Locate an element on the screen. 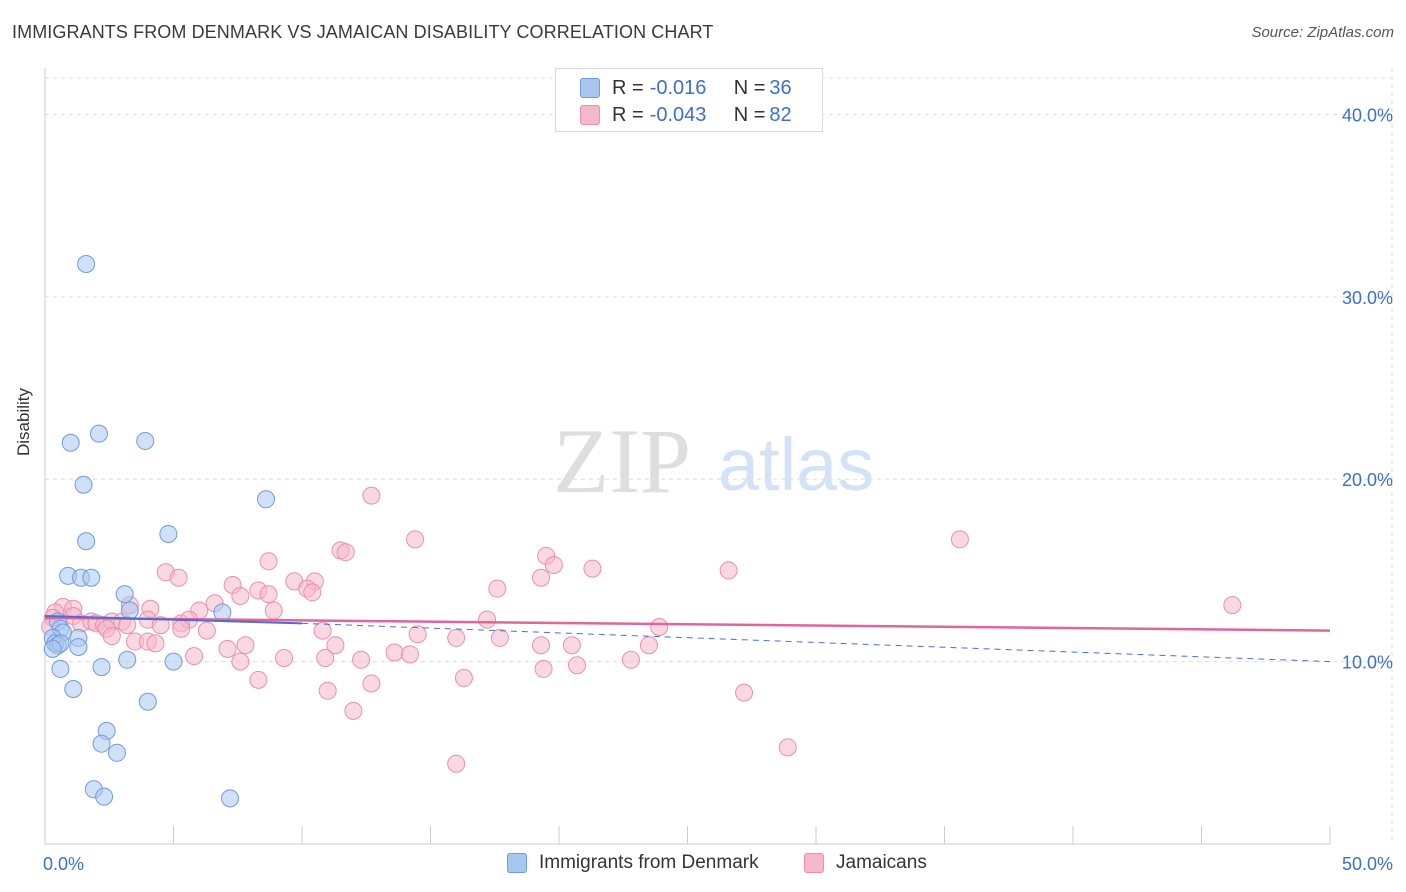  legend-label-denmark: Immigrants from Denmark is located at coordinates (649, 862).